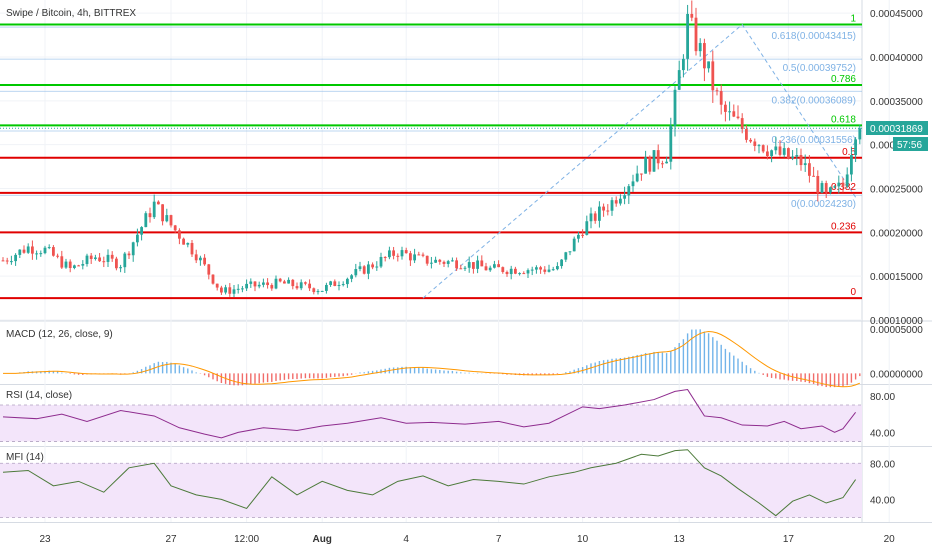 This screenshot has height=555, width=932. Describe the element at coordinates (896, 58) in the screenshot. I see `price-tick-label: 0.00040000` at that location.